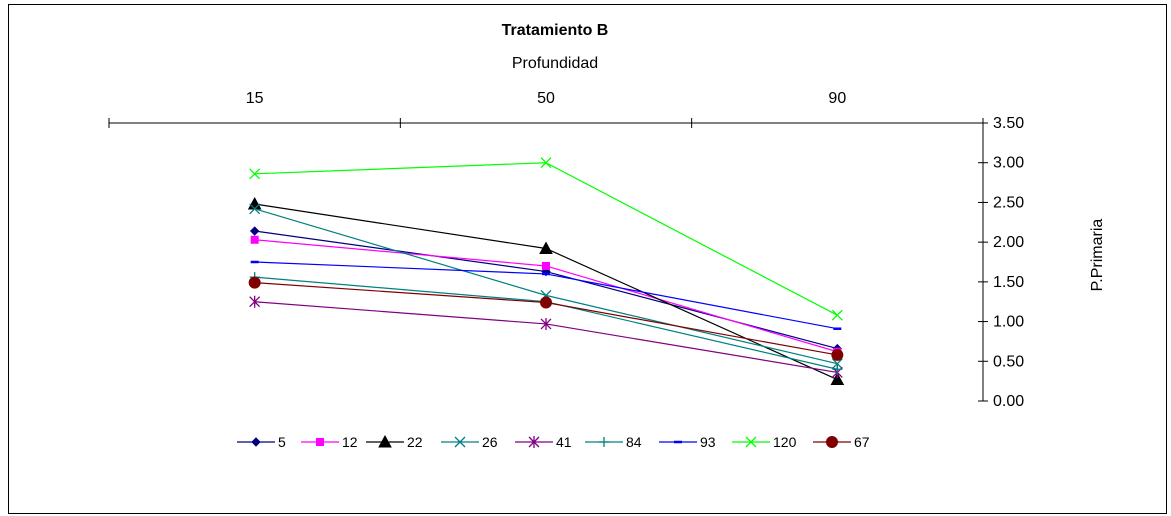  Describe the element at coordinates (613, 442) in the screenshot. I see `legend-item-84: 84` at that location.